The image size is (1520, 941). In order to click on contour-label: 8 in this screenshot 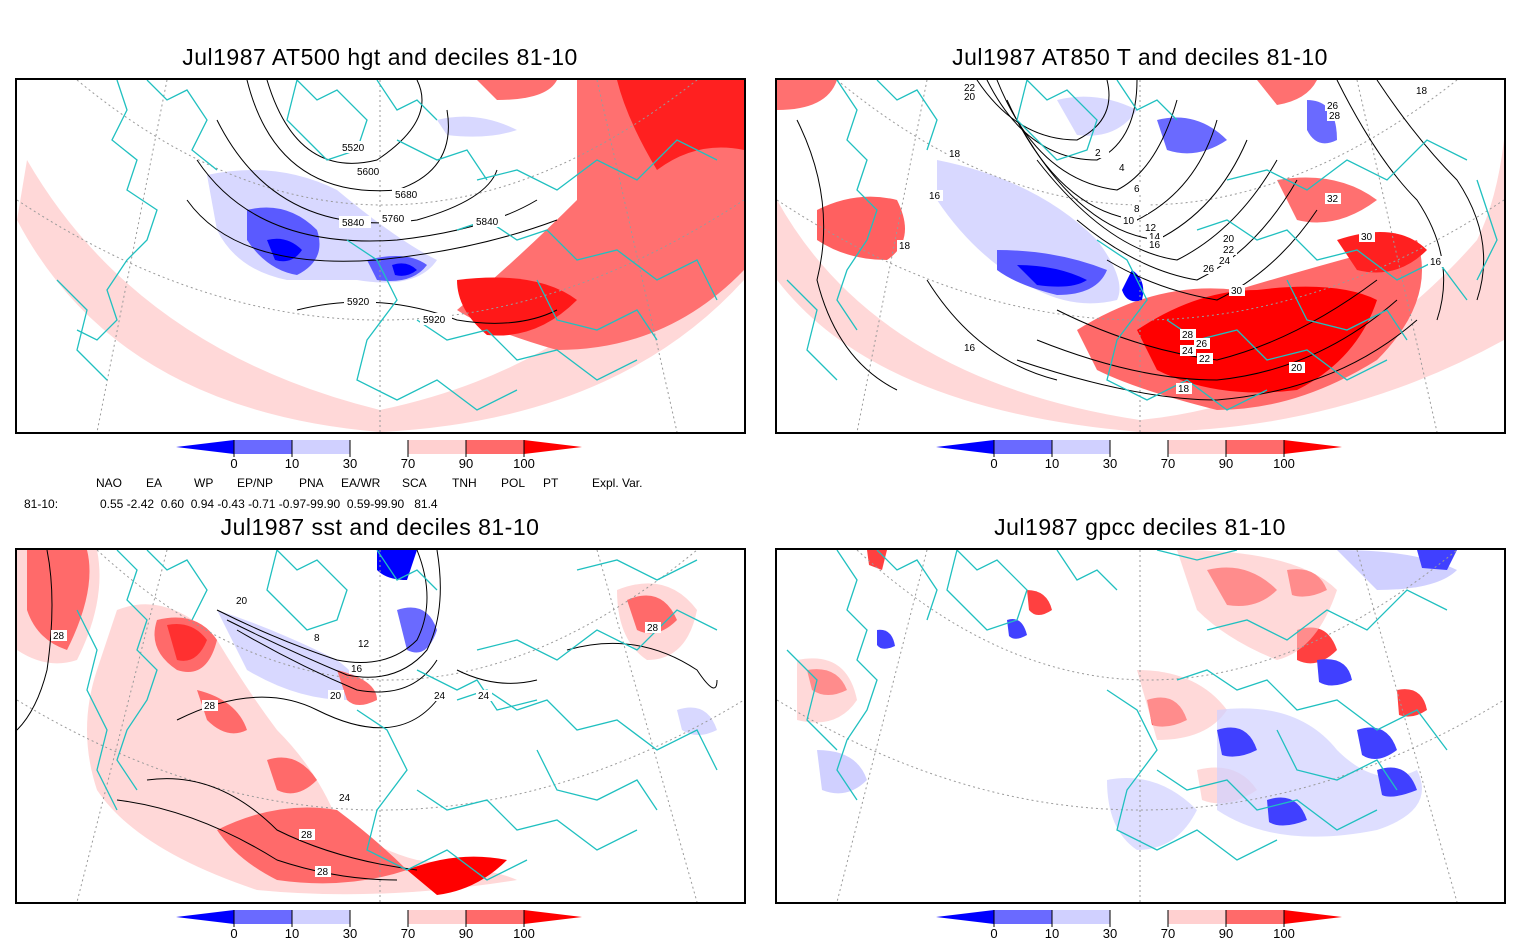, I will do `click(317, 638)`.